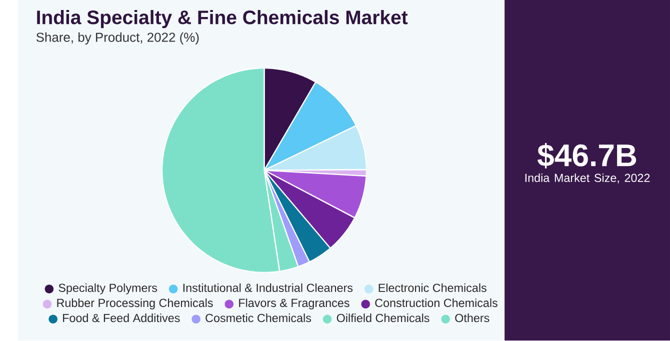 The height and width of the screenshot is (341, 670). I want to click on legend-label: Construction Chemicals, so click(436, 303).